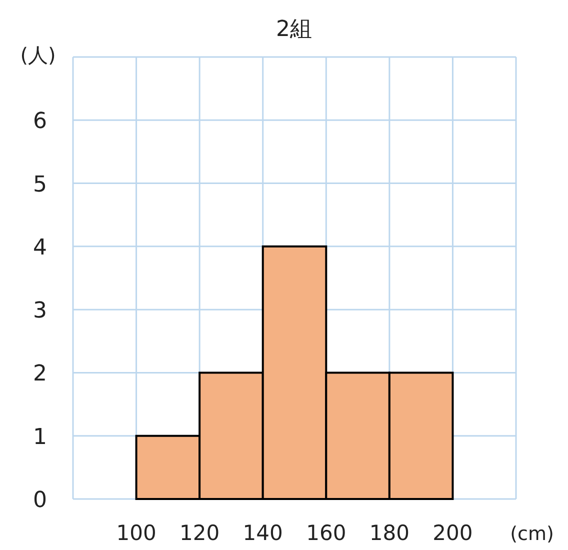  Describe the element at coordinates (40, 437) in the screenshot. I see `y-tick-label: 1` at that location.